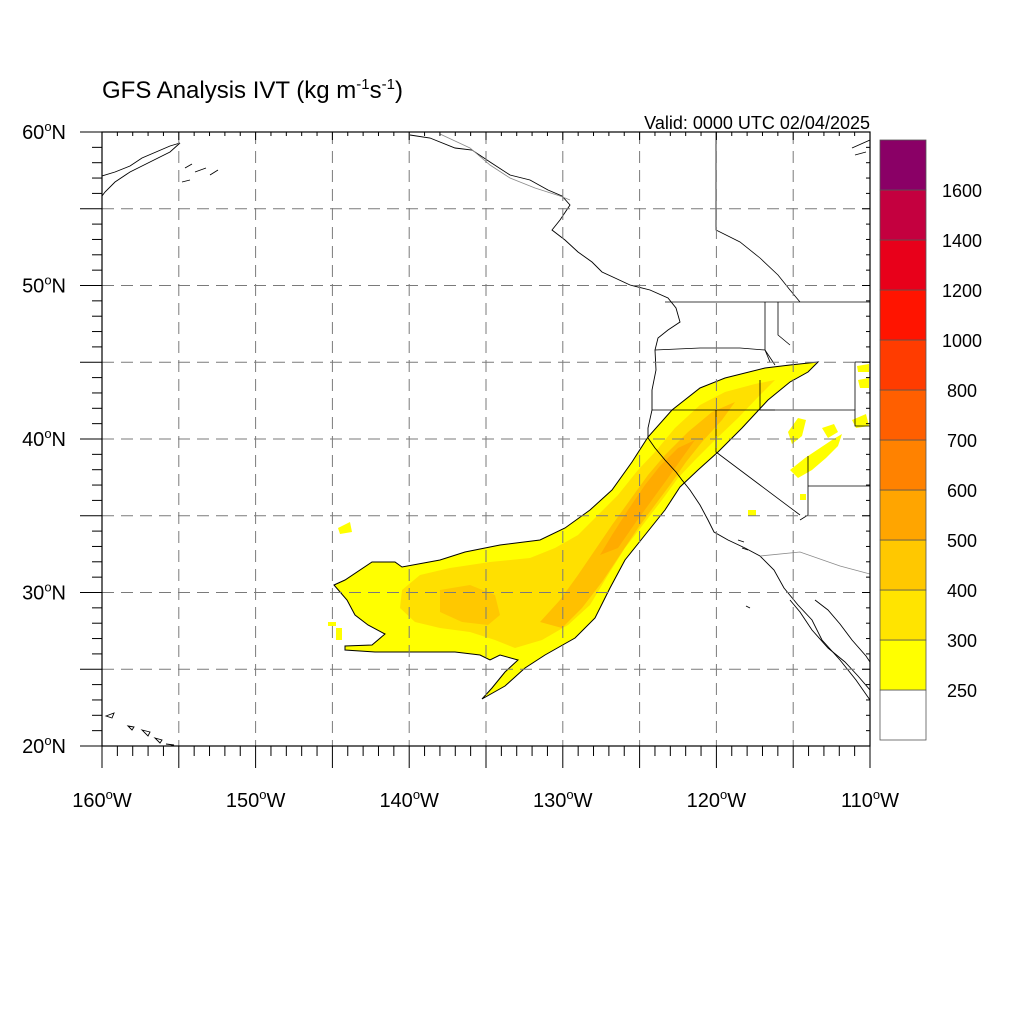 The height and width of the screenshot is (1024, 1024). I want to click on lat-tick-label: 50oN, so click(44, 285).